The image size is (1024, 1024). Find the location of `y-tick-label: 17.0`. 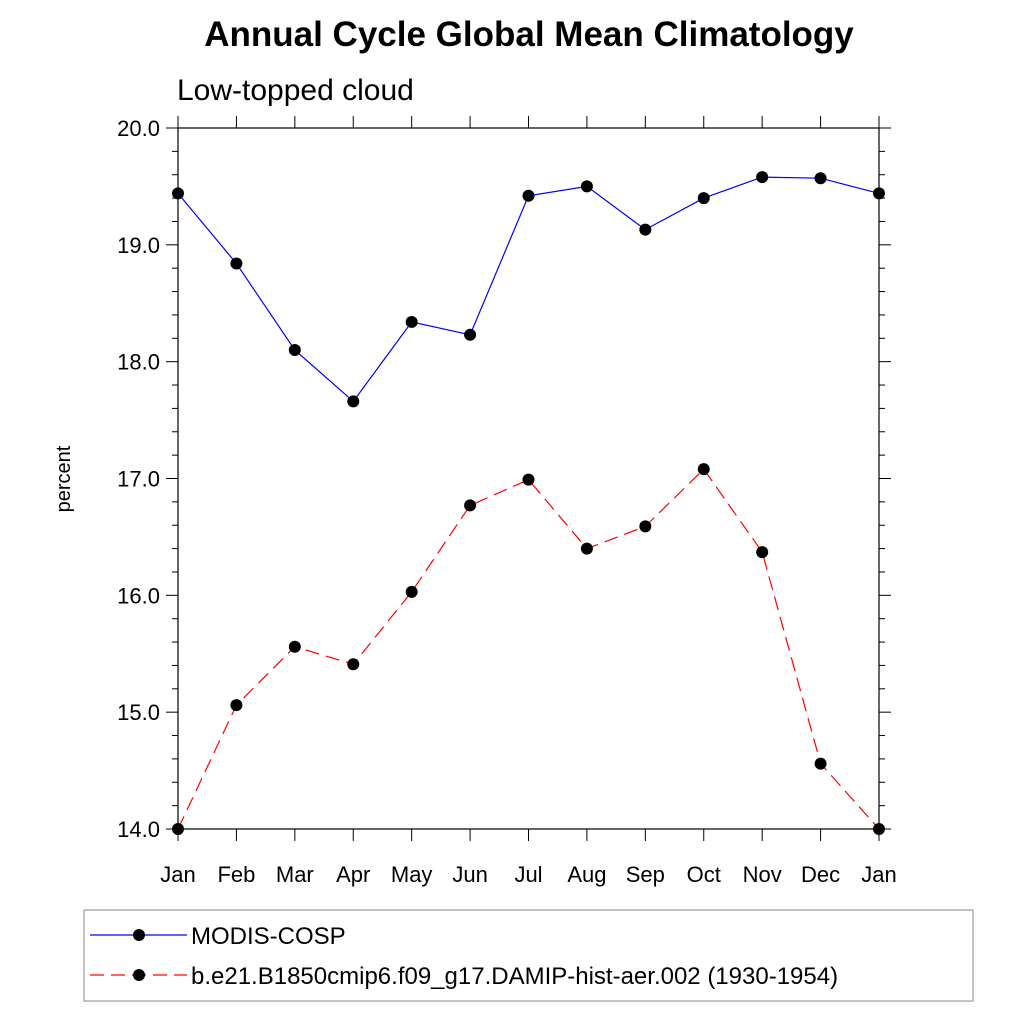

y-tick-label: 17.0 is located at coordinates (138, 479).